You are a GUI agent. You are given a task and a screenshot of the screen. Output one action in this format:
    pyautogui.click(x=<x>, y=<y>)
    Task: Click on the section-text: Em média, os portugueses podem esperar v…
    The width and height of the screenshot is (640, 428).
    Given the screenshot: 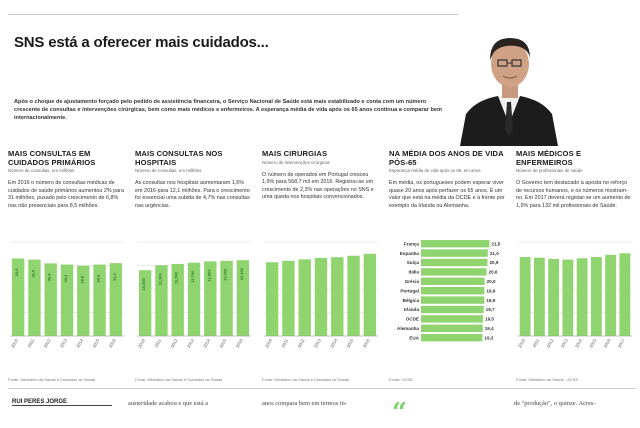 What is the action you would take?
    pyautogui.click(x=447, y=194)
    